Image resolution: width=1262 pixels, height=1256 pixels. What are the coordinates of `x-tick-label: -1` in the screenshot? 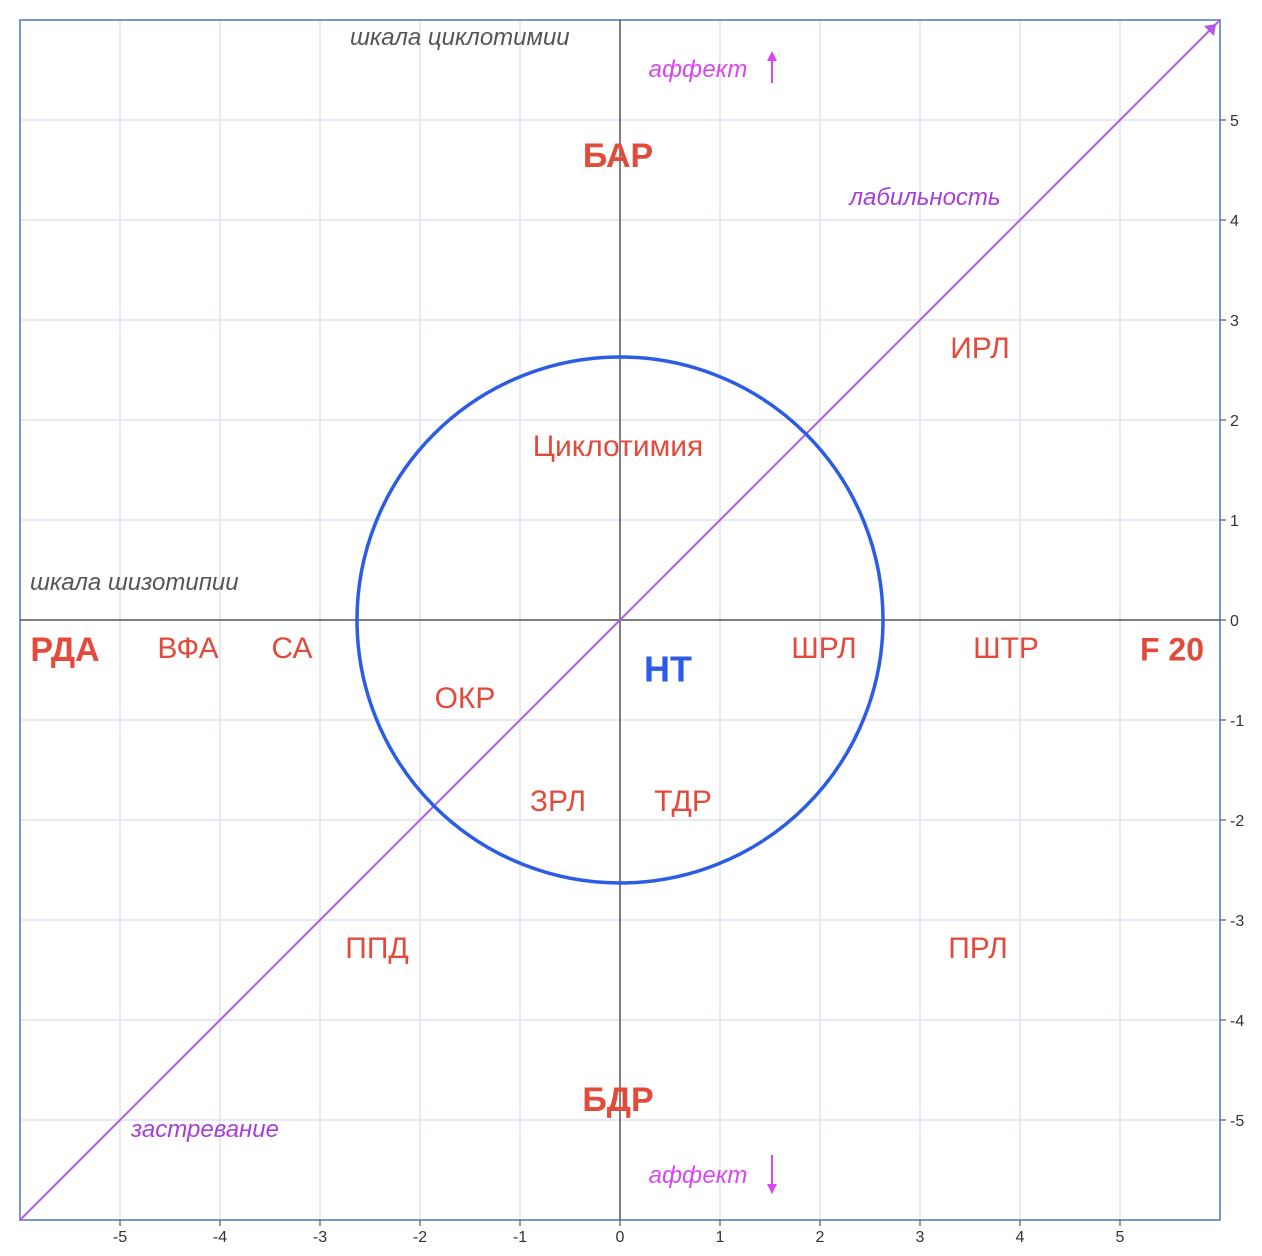 It's located at (520, 1237).